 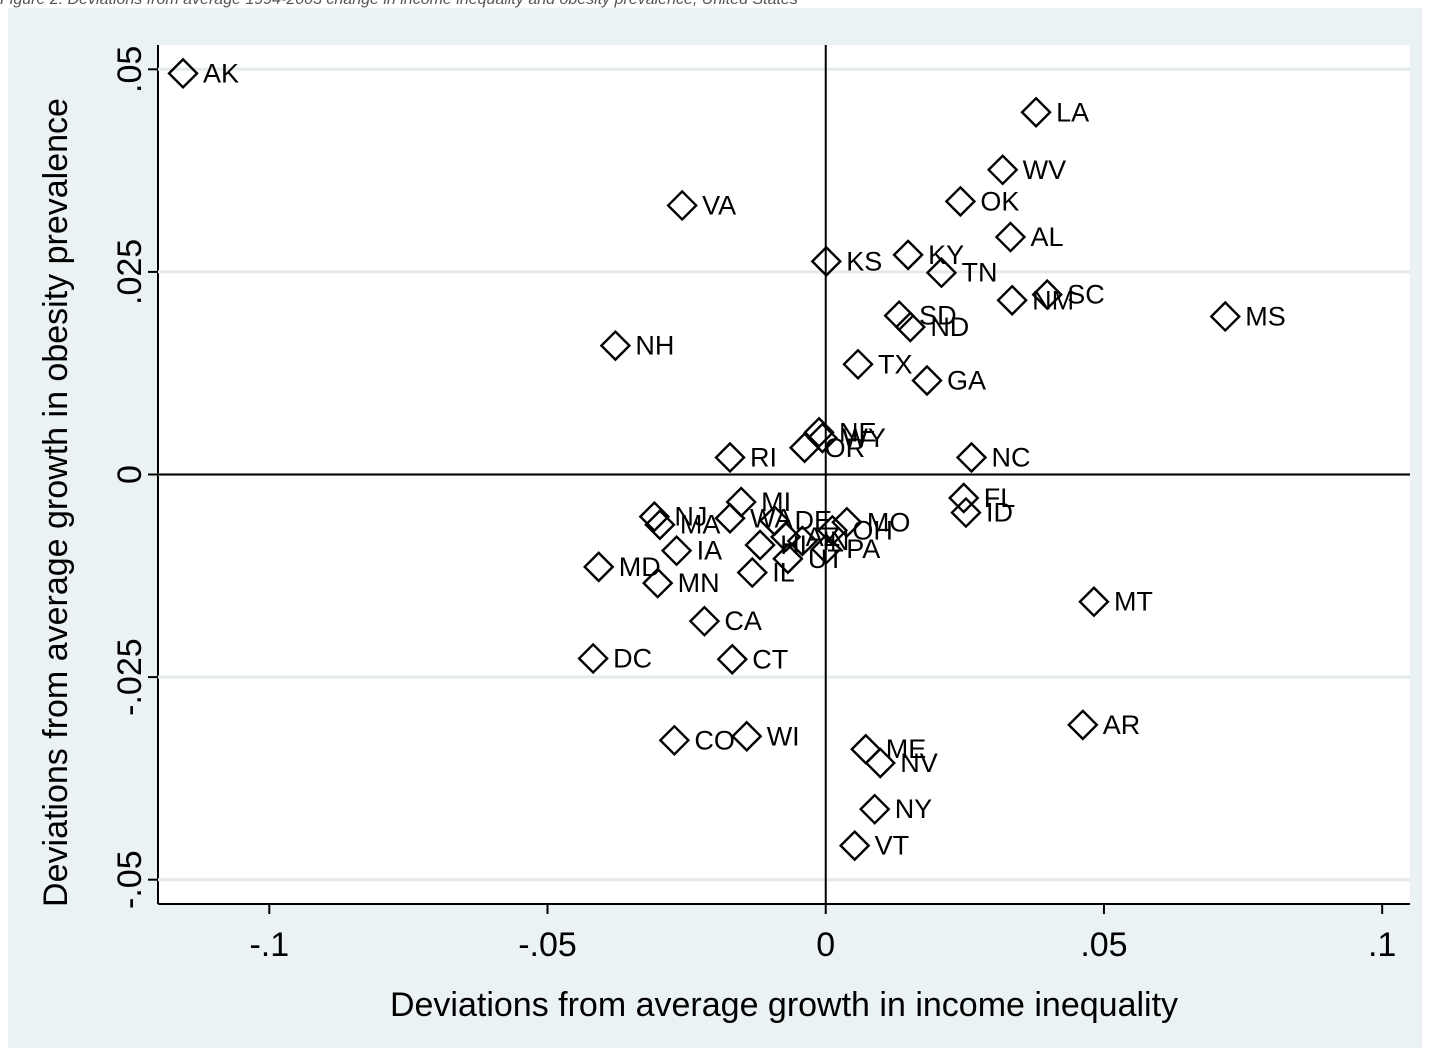 What do you see at coordinates (858, 432) in the screenshot?
I see `data-point-label: NE` at bounding box center [858, 432].